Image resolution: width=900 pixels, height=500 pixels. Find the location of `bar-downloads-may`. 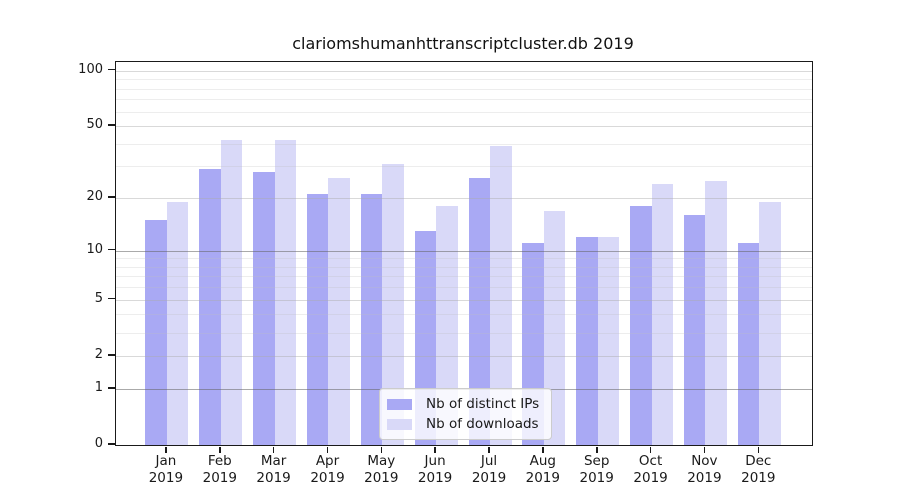

bar-downloads-may is located at coordinates (393, 304).